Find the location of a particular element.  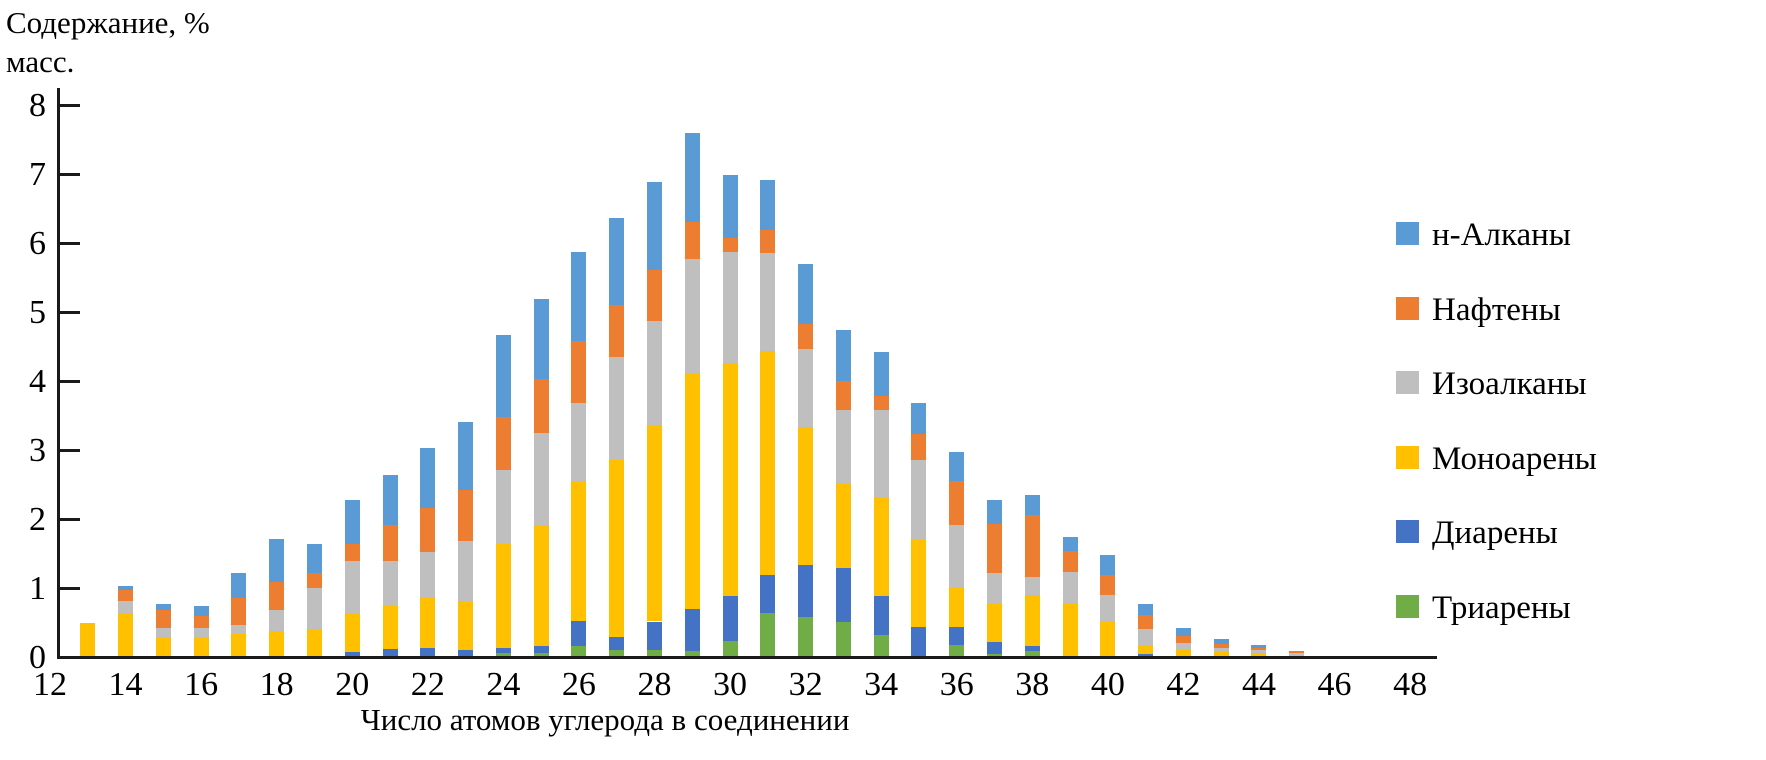

y-tick-label: 2 is located at coordinates (37, 519).